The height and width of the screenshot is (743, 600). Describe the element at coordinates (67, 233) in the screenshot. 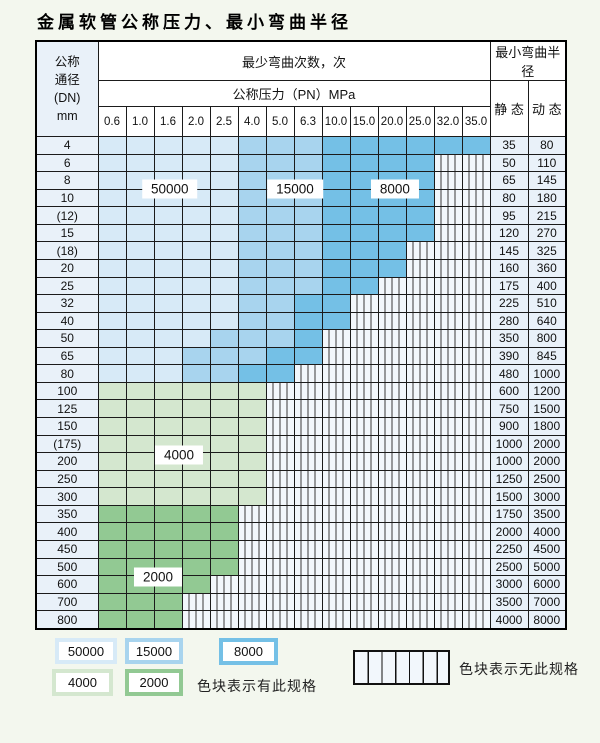

I see `dn-cell: 15` at that location.